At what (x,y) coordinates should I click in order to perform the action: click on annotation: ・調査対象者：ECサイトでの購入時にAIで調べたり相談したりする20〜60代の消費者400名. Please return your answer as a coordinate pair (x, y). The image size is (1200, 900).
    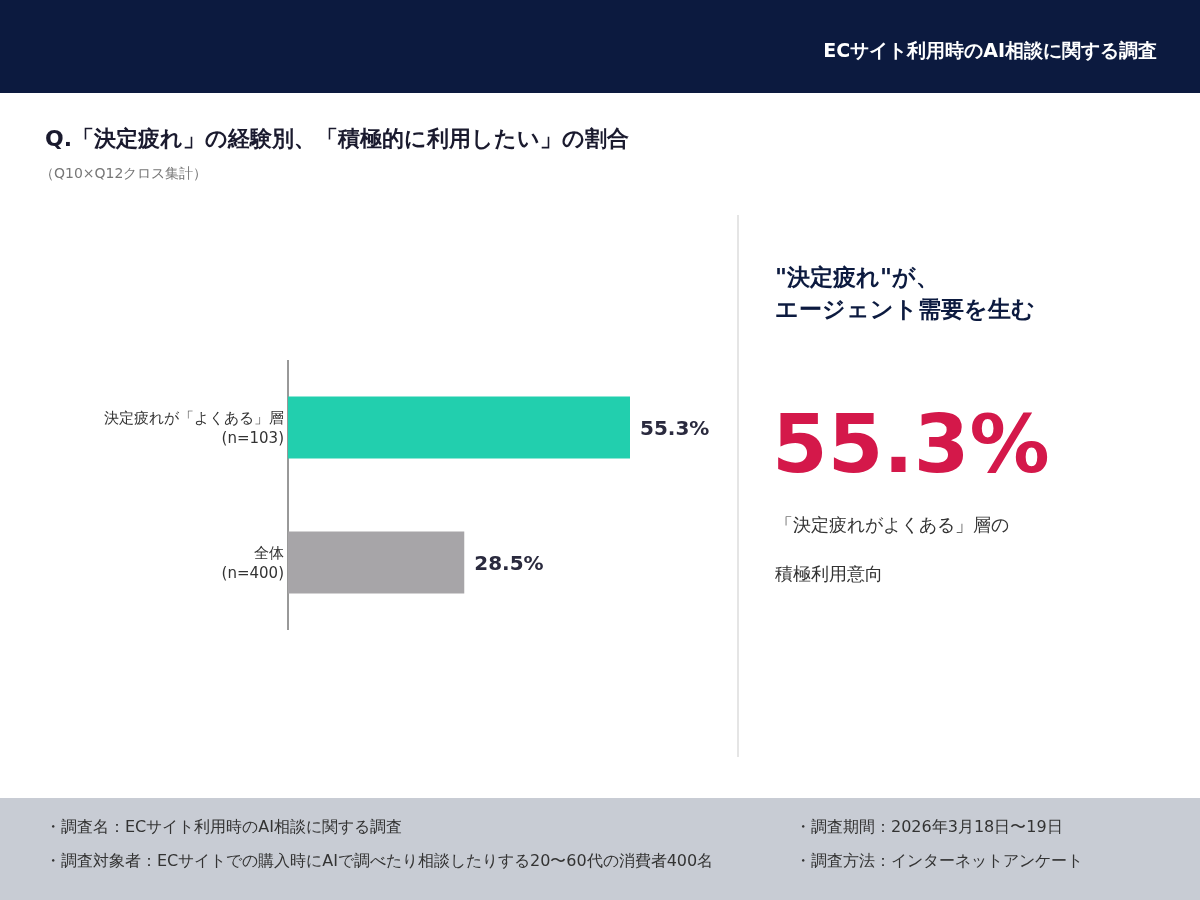
    Looking at the image, I should click on (379, 860).